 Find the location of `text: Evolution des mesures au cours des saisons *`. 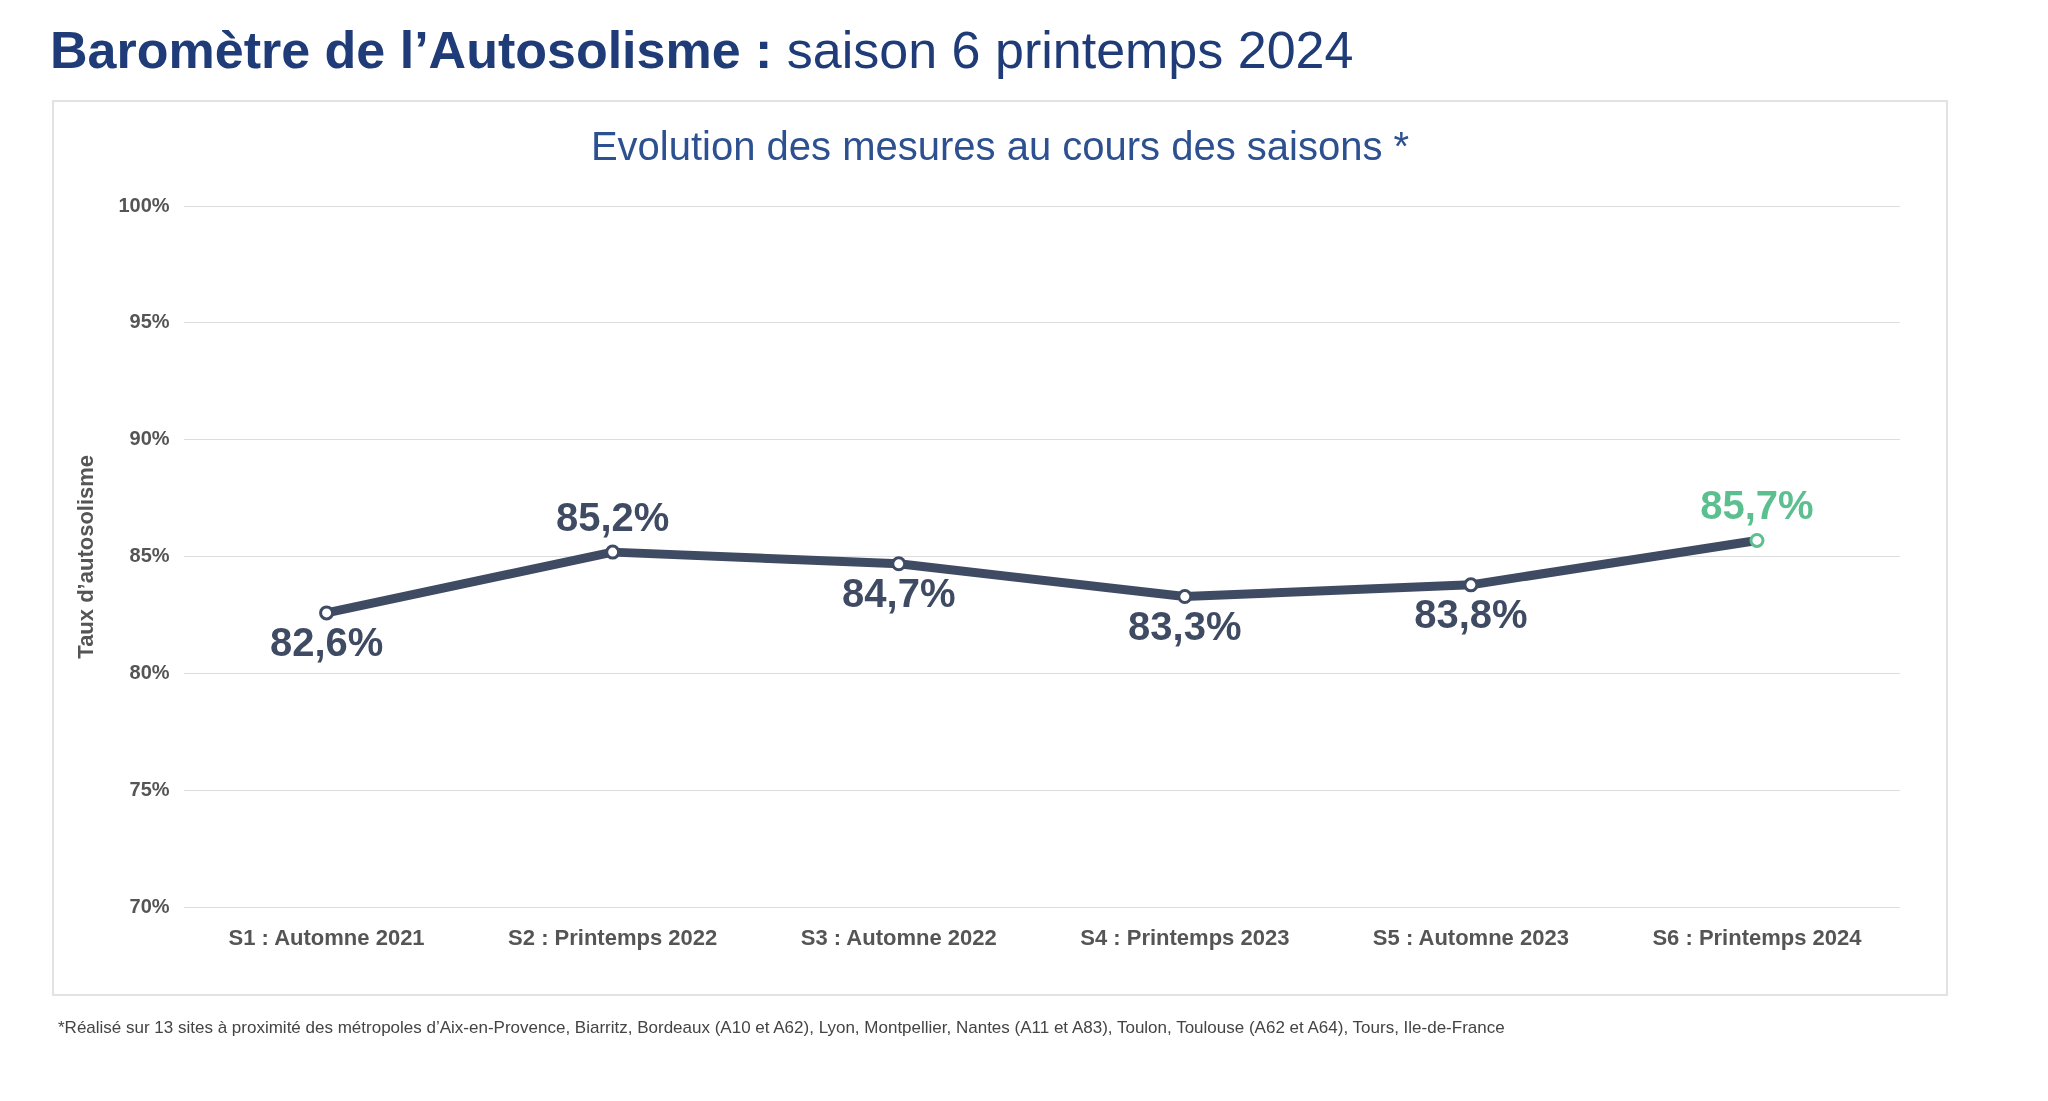

text: Evolution des mesures au cours des saisons * is located at coordinates (1000, 147).